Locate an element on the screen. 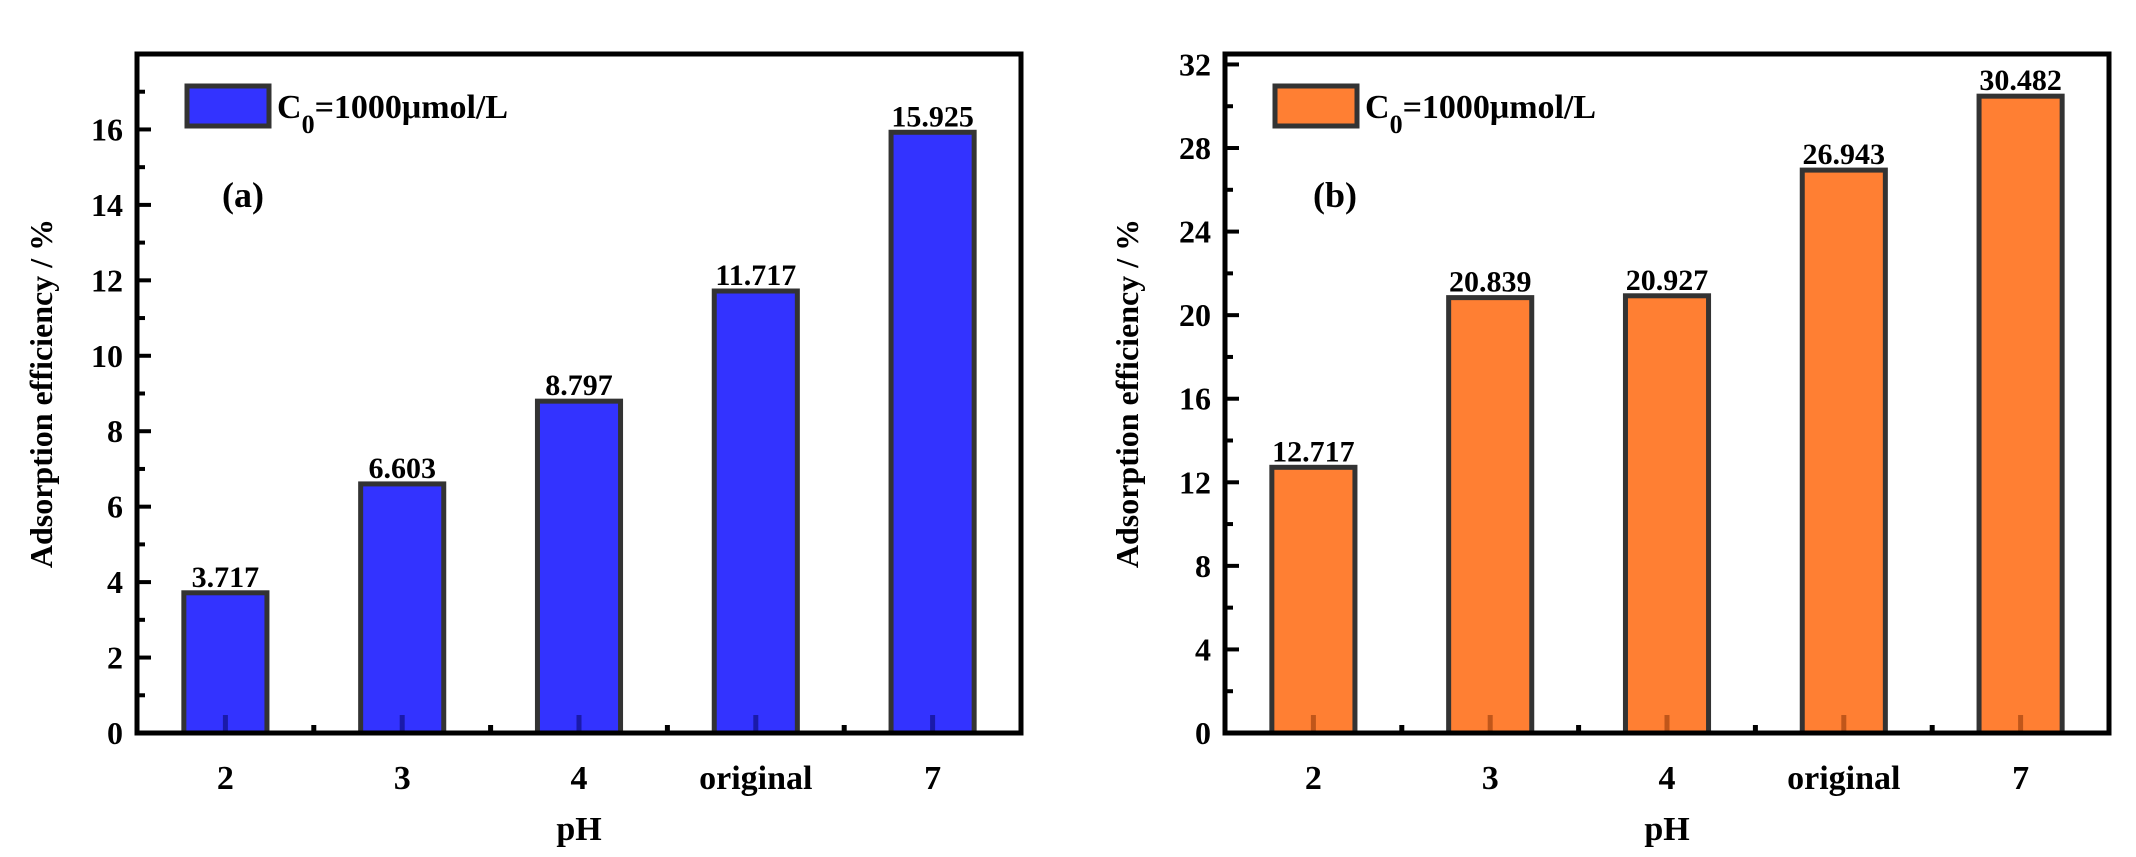  panel-label: (b) is located at coordinates (1335, 195).